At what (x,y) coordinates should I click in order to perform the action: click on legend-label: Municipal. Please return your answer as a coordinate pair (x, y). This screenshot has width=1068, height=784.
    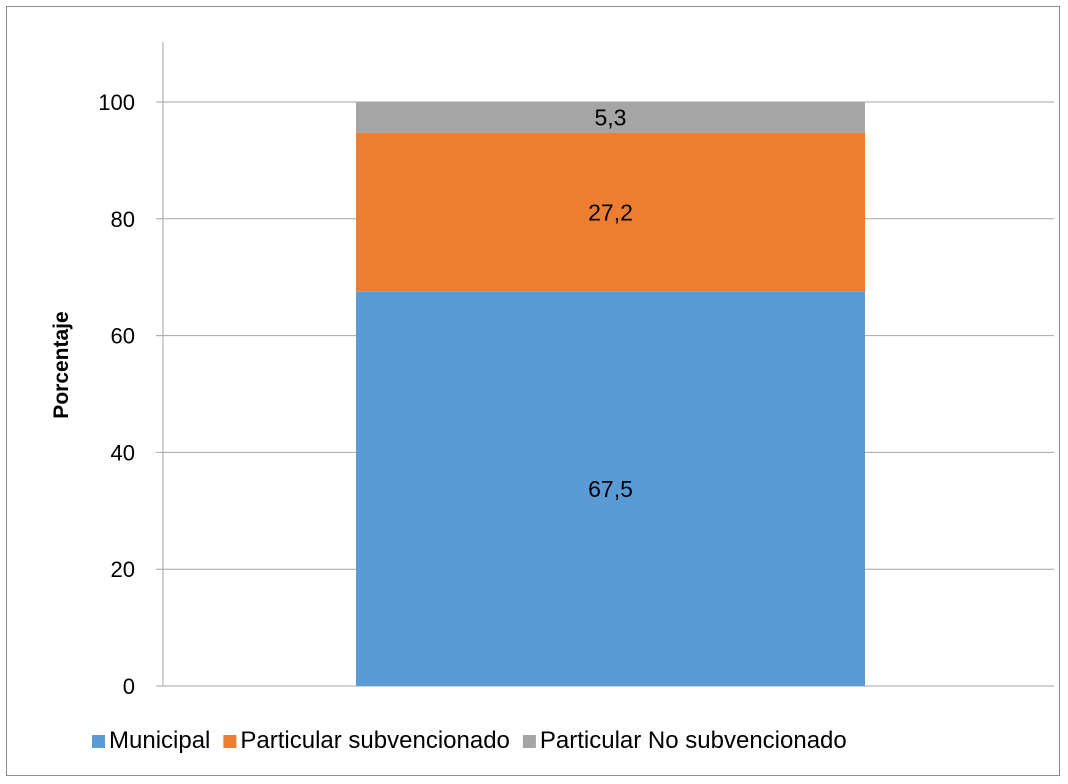
    Looking at the image, I should click on (159, 740).